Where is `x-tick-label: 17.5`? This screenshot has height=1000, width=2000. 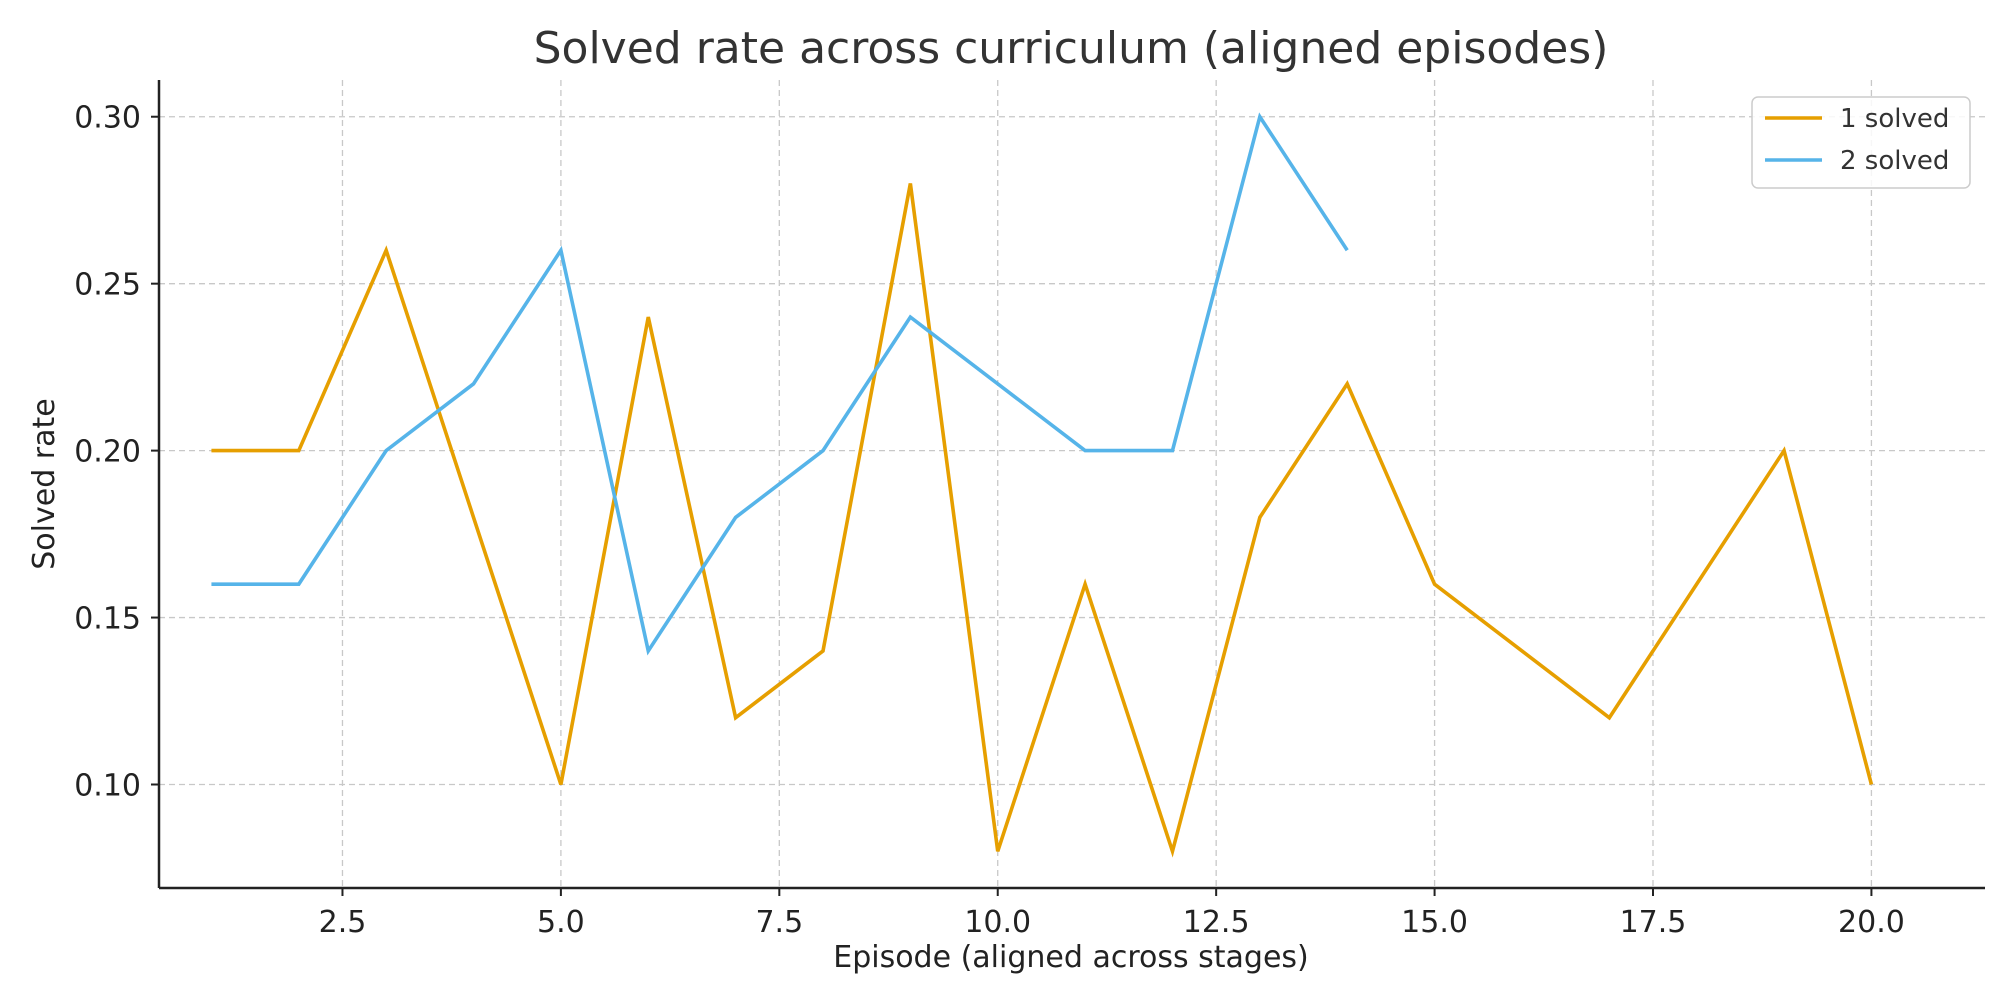
x-tick-label: 17.5 is located at coordinates (1653, 922).